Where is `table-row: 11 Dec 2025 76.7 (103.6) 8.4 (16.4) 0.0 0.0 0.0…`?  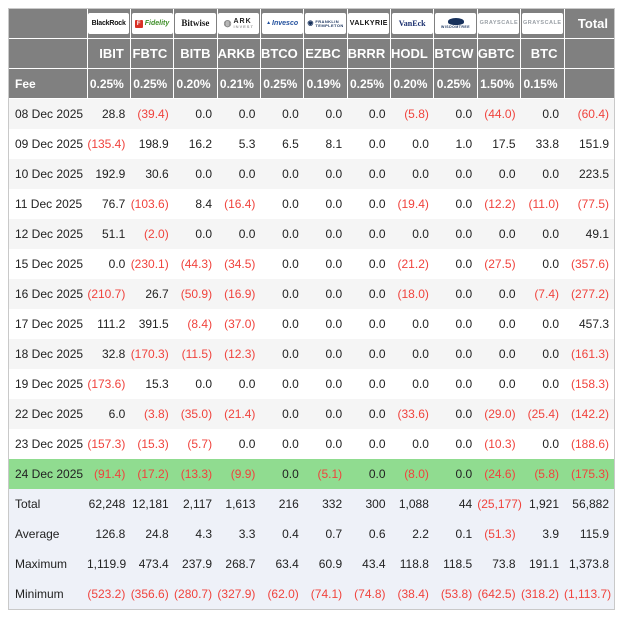 table-row: 11 Dec 2025 76.7 (103.6) 8.4 (16.4) 0.0 0.0 0.0… is located at coordinates (311, 204).